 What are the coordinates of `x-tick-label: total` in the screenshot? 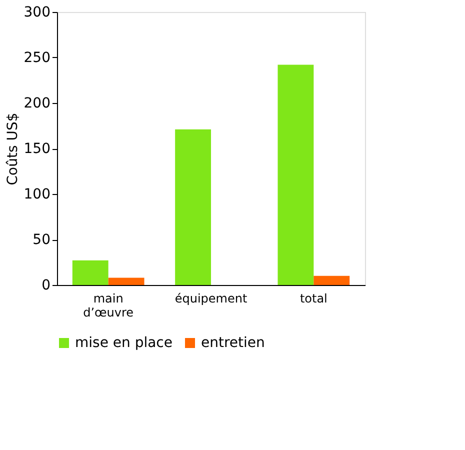 It's located at (314, 299).